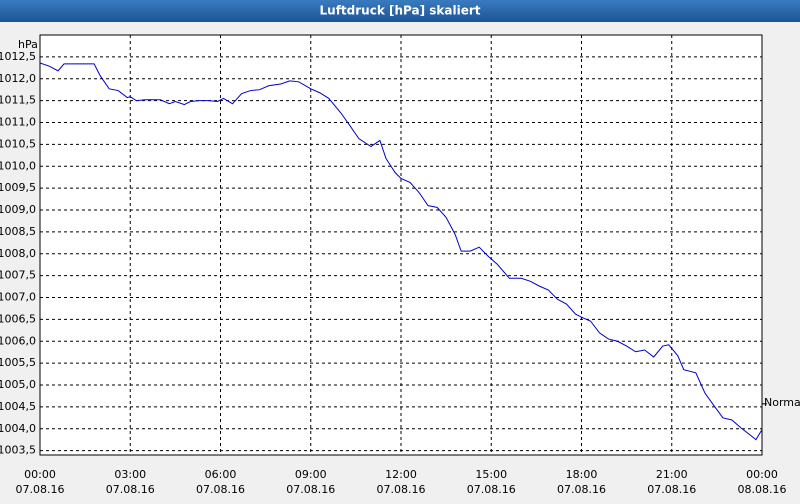 The width and height of the screenshot is (800, 504). I want to click on y-tick-label: 1011,5, so click(18, 100).